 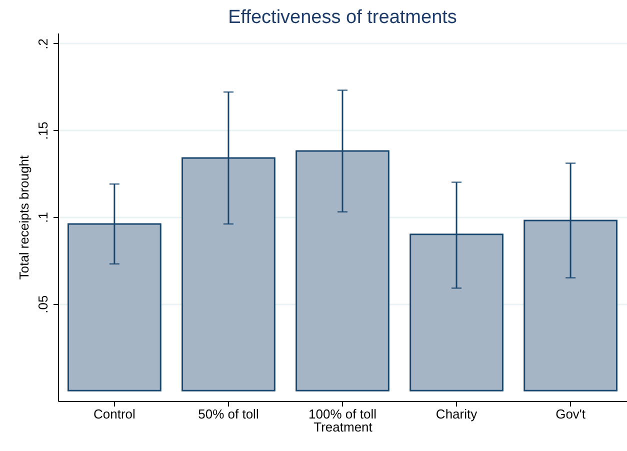 What do you see at coordinates (571, 414) in the screenshot?
I see `x-tick-label: Gov't` at bounding box center [571, 414].